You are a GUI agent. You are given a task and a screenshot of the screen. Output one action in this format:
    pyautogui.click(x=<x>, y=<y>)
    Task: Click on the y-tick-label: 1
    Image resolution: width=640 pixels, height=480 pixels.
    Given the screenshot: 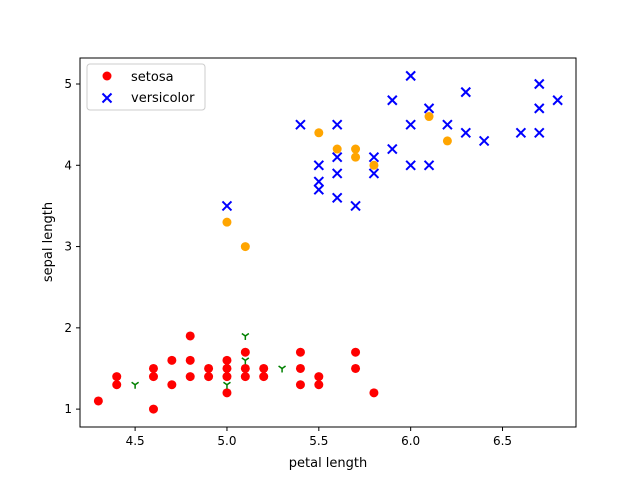 What is the action you would take?
    pyautogui.click(x=68, y=409)
    